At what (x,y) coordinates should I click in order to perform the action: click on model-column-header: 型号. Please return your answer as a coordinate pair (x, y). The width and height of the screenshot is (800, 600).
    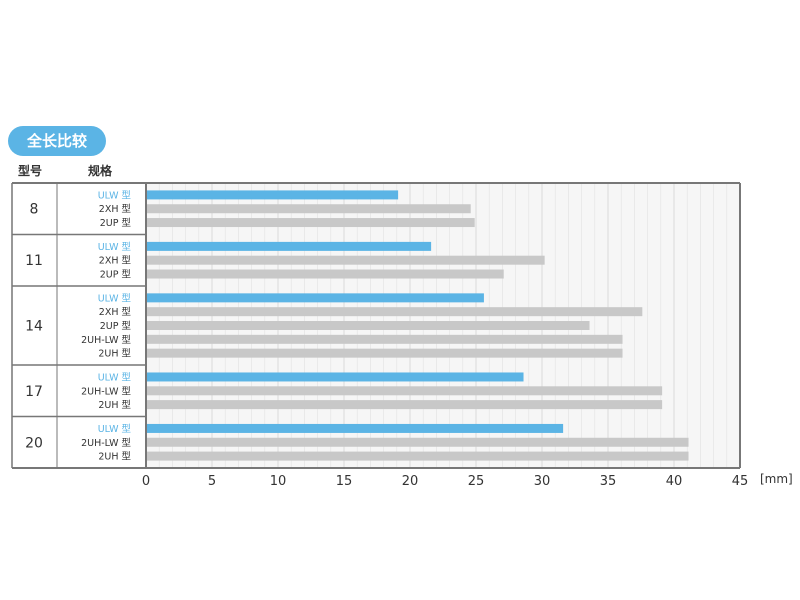
    Looking at the image, I should click on (30, 171).